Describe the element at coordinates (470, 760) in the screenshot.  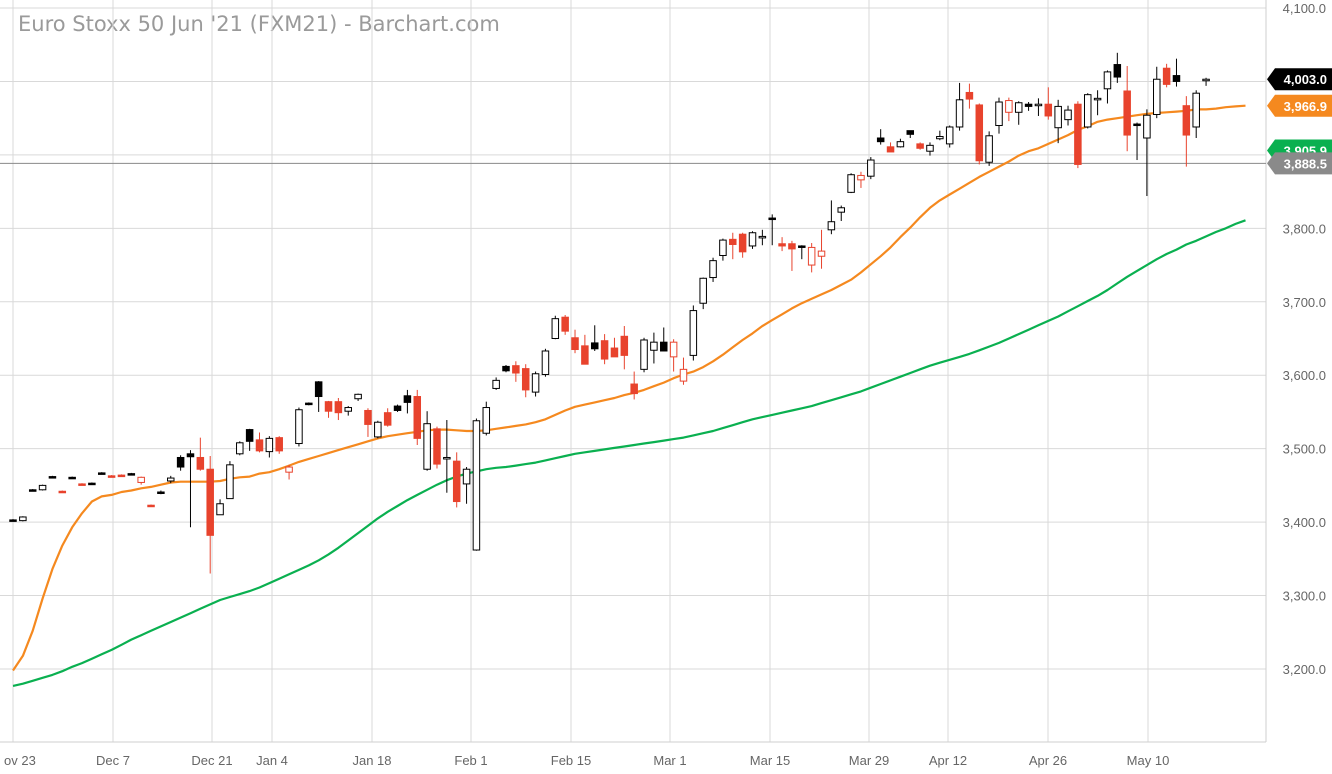
I see `x-tick-label: Feb 1` at that location.